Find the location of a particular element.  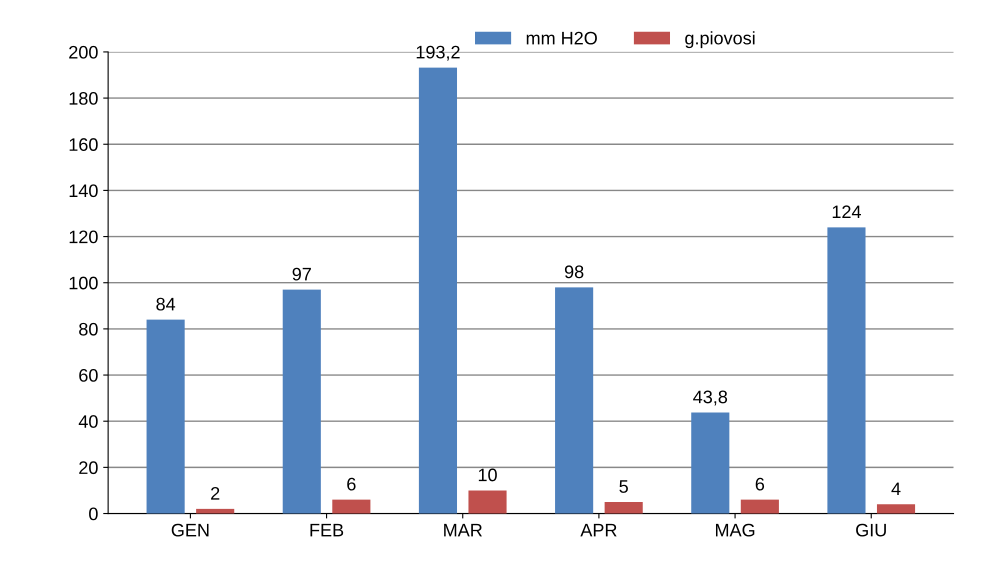

y-tick-label: 120 is located at coordinates (84, 237).